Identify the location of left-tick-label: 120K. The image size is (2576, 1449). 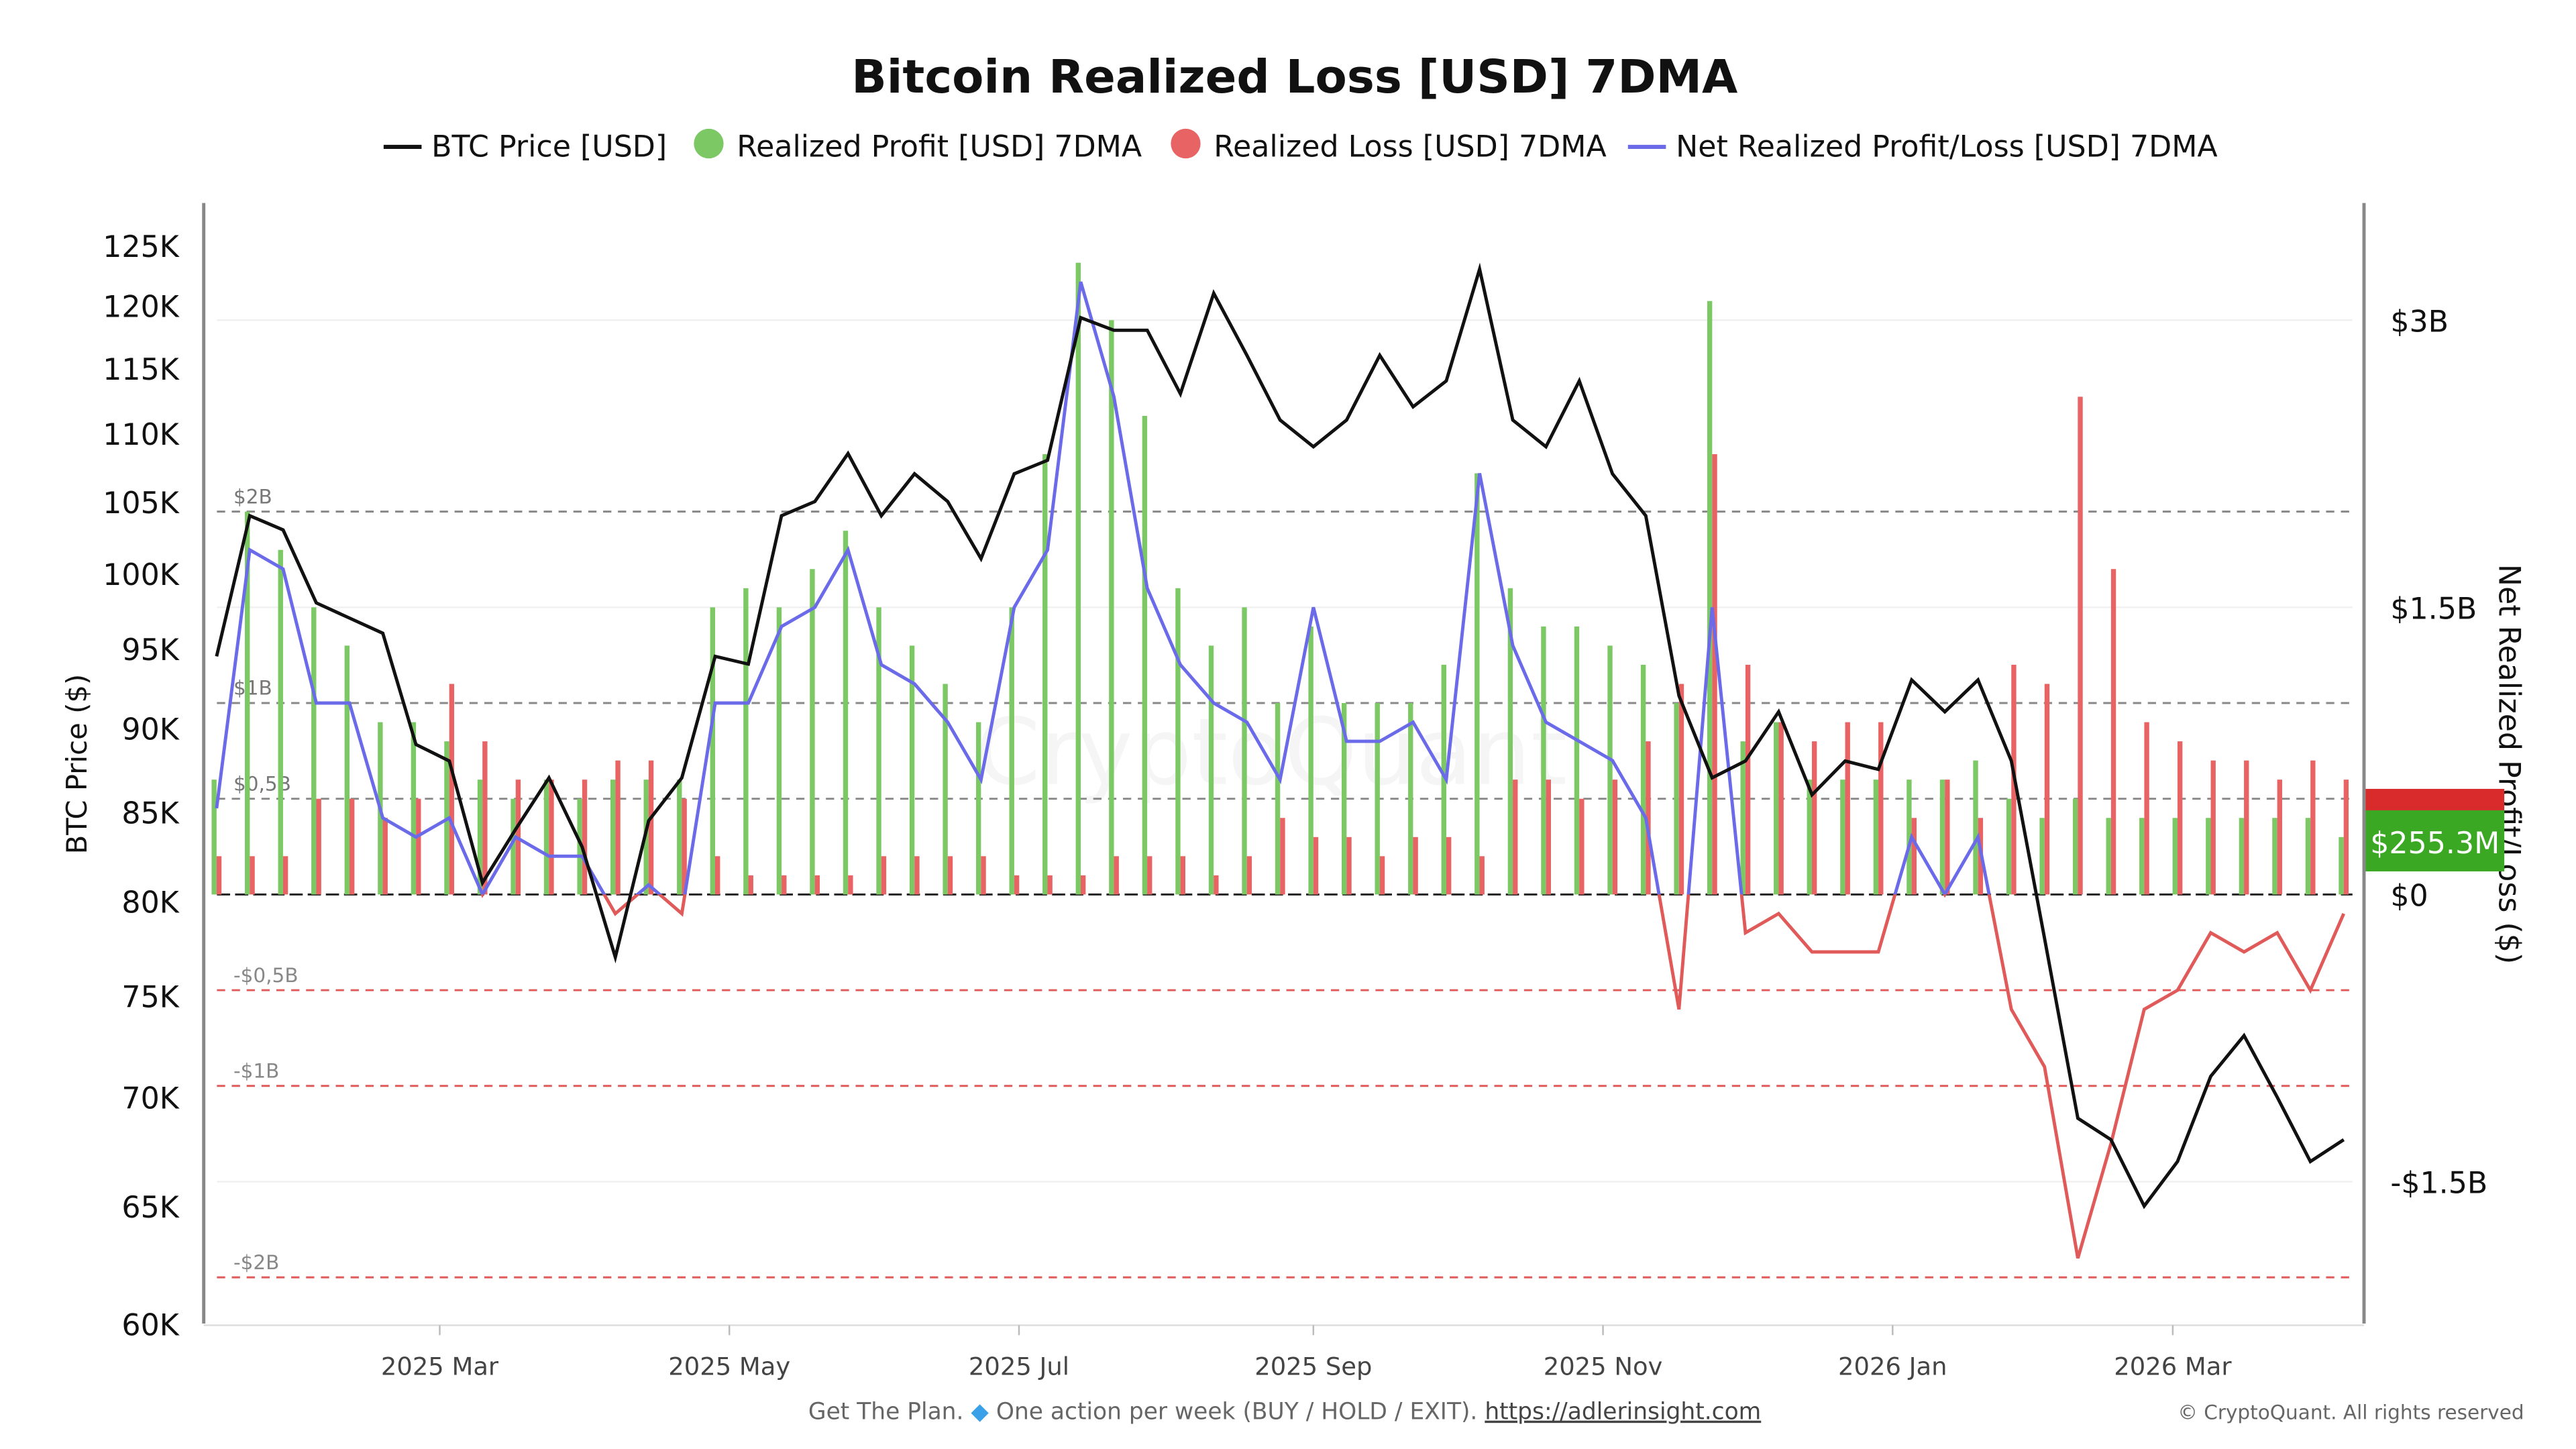
(141, 307).